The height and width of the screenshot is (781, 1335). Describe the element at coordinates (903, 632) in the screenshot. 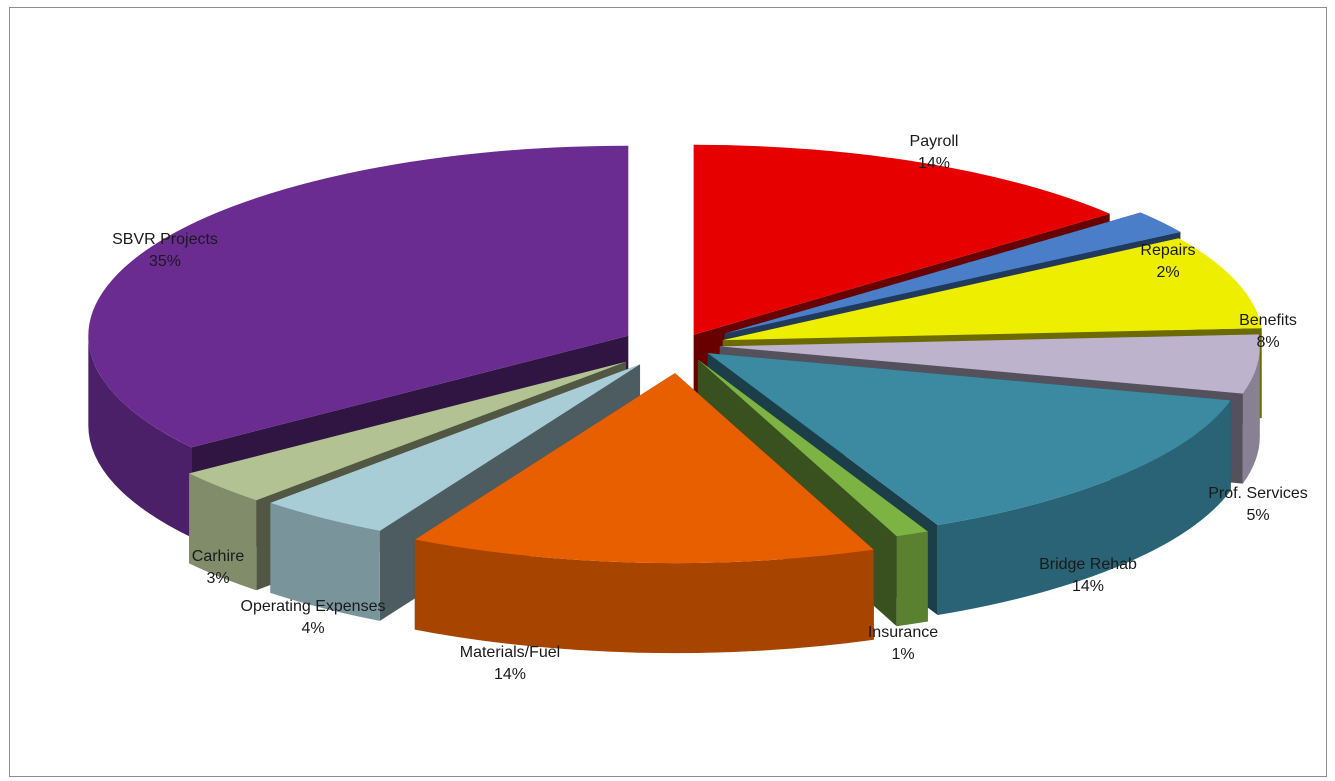

I see `slice-label: Insurance` at that location.